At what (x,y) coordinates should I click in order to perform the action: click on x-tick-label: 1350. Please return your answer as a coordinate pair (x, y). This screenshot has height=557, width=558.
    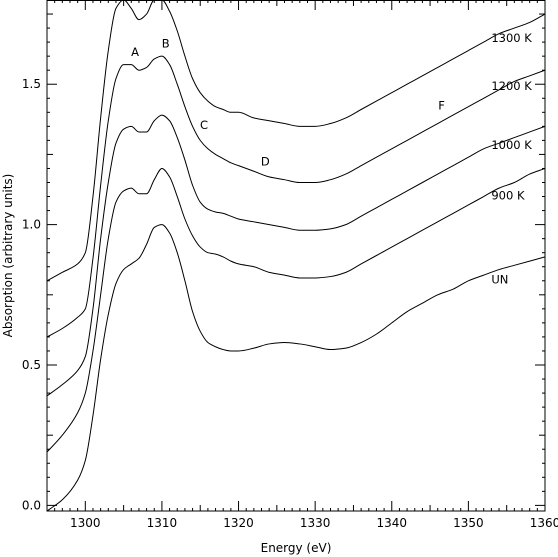
    Looking at the image, I should click on (468, 523).